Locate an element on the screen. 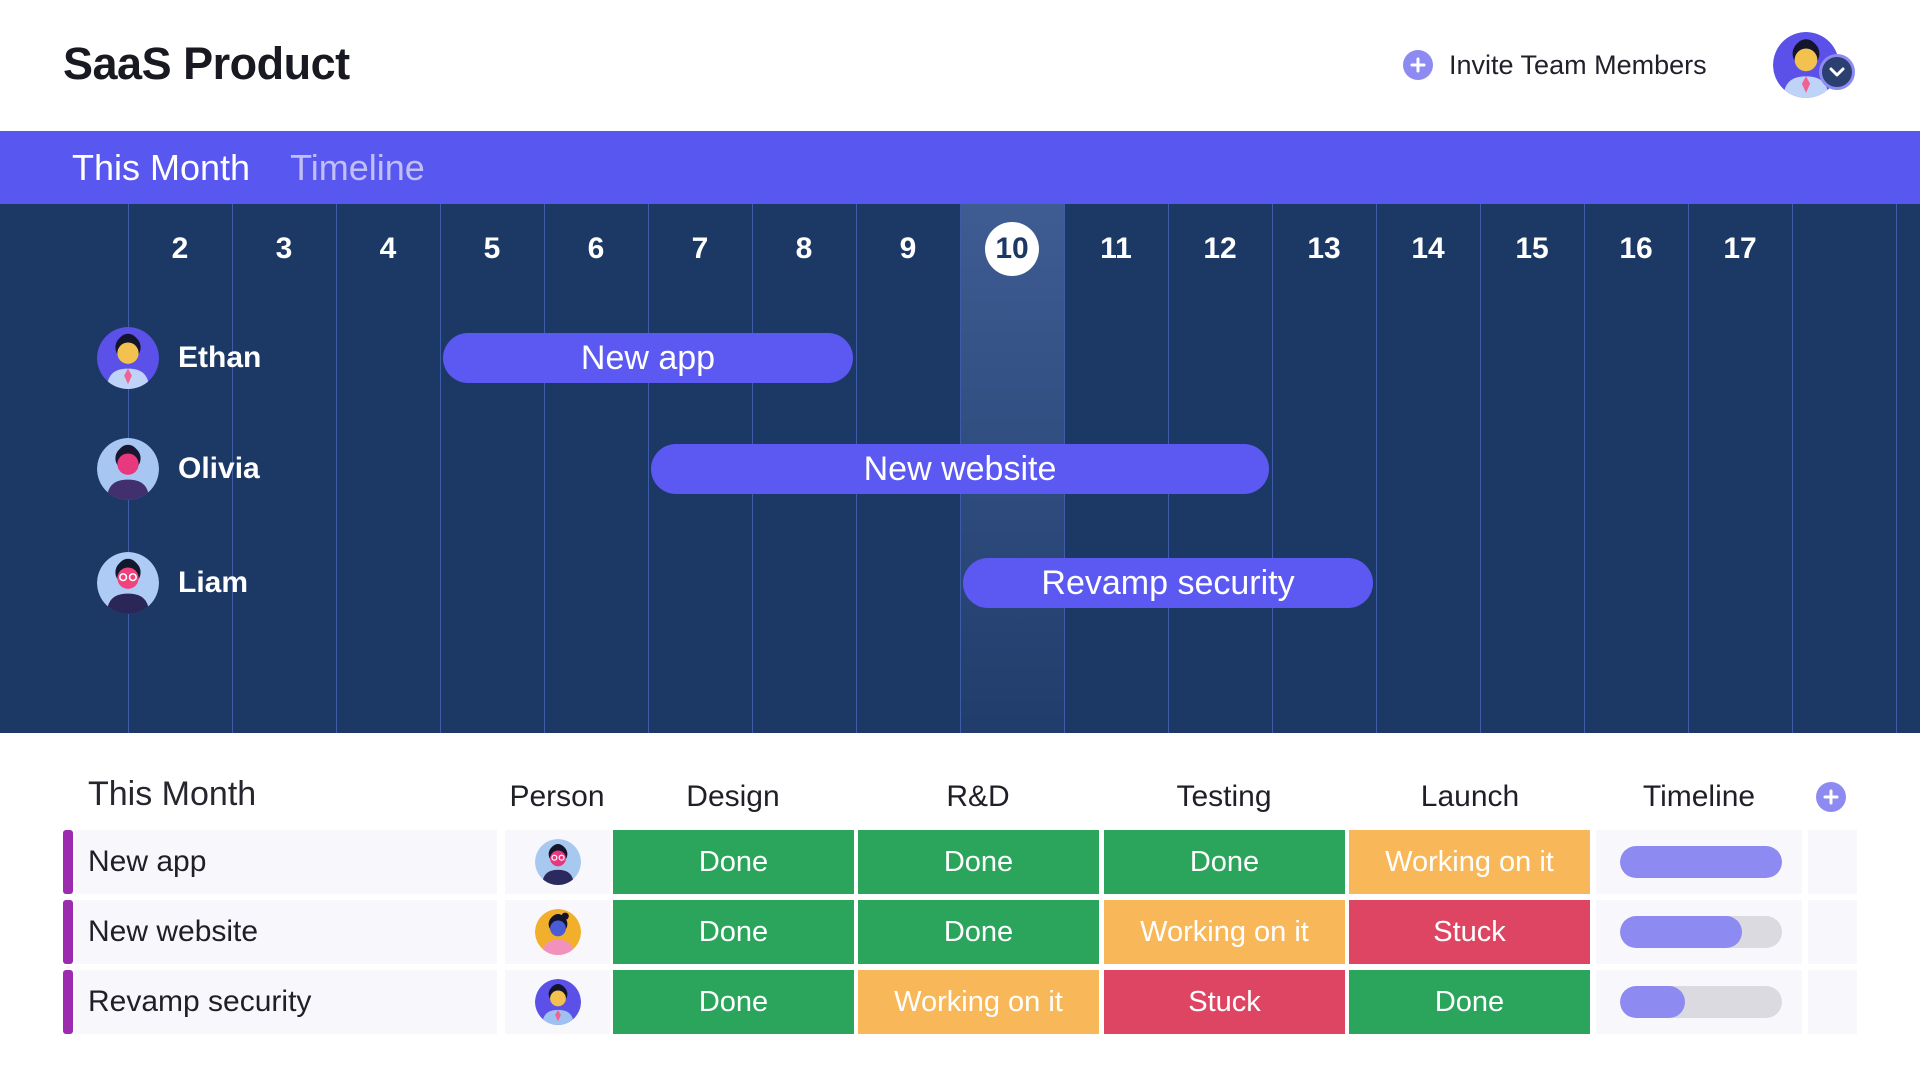  table-title: This Month is located at coordinates (172, 794).